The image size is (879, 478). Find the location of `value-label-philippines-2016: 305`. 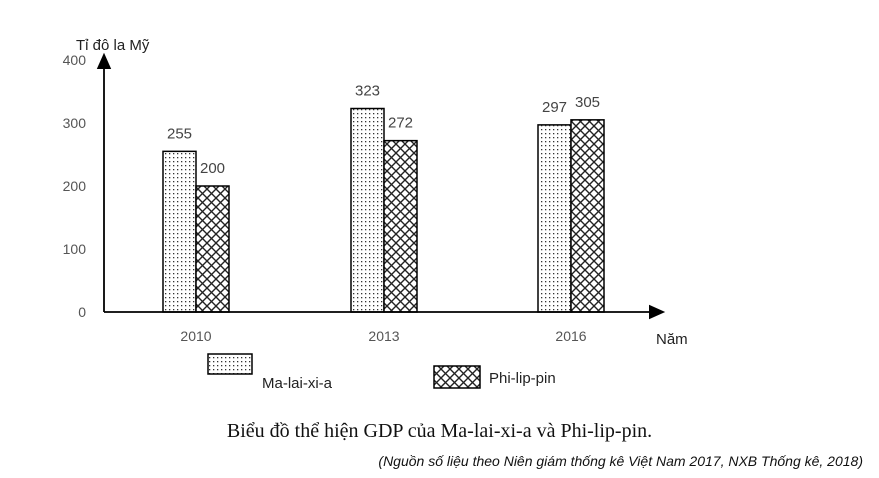

value-label-philippines-2016: 305 is located at coordinates (587, 102).